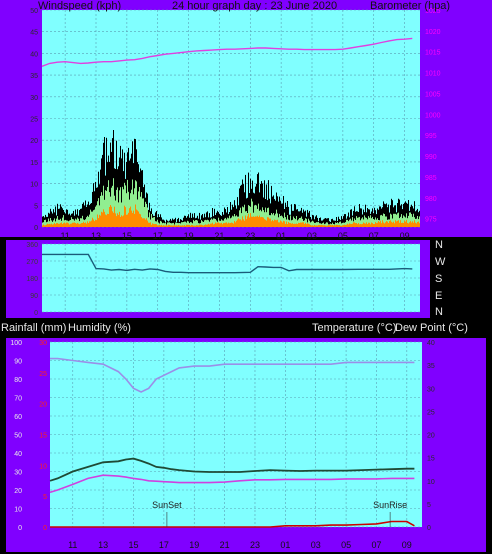 Image resolution: width=492 pixels, height=554 pixels. Describe the element at coordinates (34, 141) in the screenshot. I see `wind-y-tick-label: 20` at that location.